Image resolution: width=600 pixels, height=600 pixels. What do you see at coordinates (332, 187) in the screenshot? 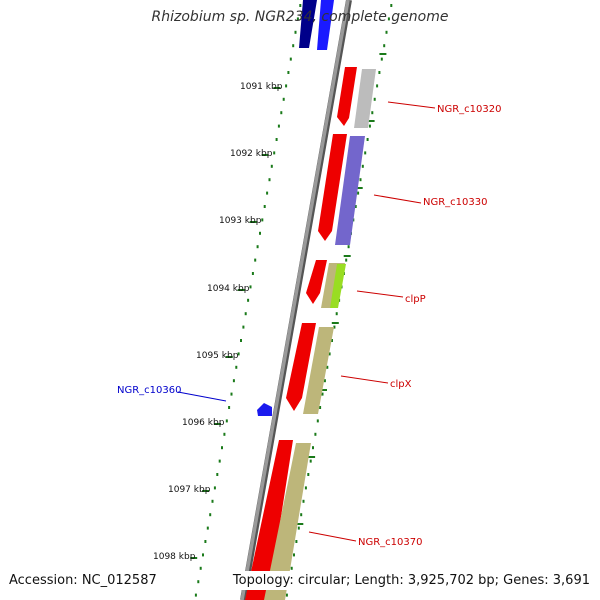
I see `gene-NGR_c10330` at bounding box center [332, 187].